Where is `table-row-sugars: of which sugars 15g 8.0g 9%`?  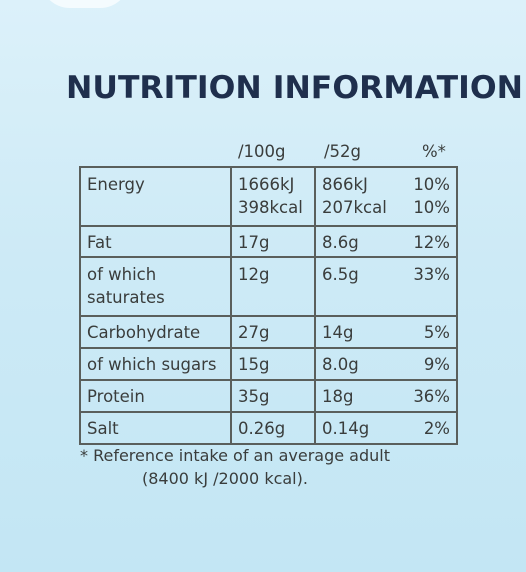 table-row-sugars: of which sugars 15g 8.0g 9% is located at coordinates (268, 364).